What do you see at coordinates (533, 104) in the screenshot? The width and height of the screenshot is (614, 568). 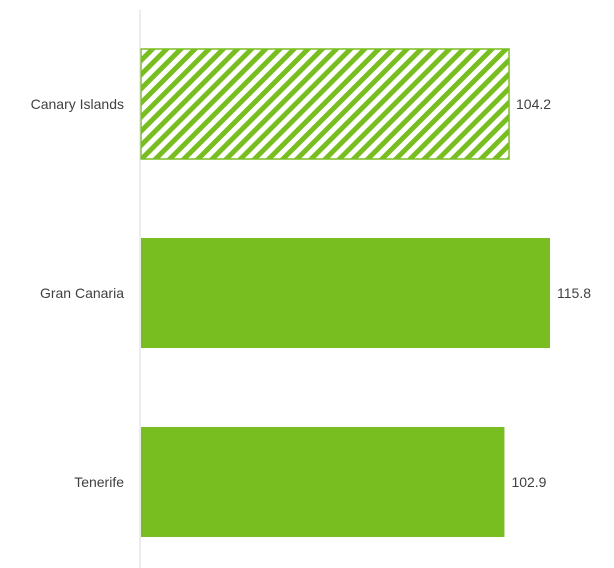 I see `value-label: 104.2` at bounding box center [533, 104].